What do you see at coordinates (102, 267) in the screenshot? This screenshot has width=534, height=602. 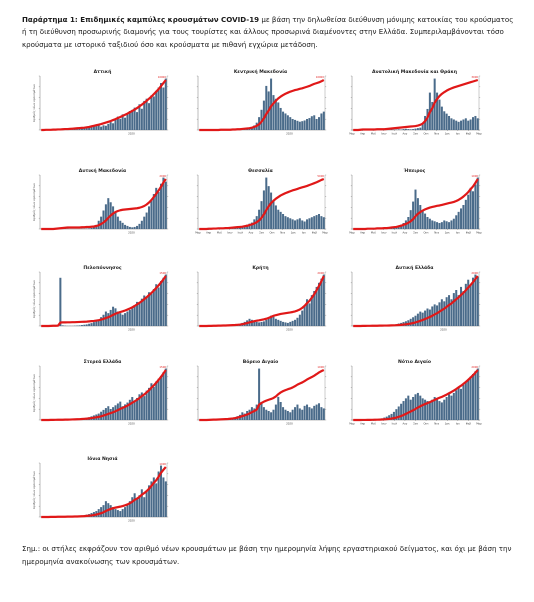 I see `panel-title: Πελοπόννησος` at bounding box center [102, 267].